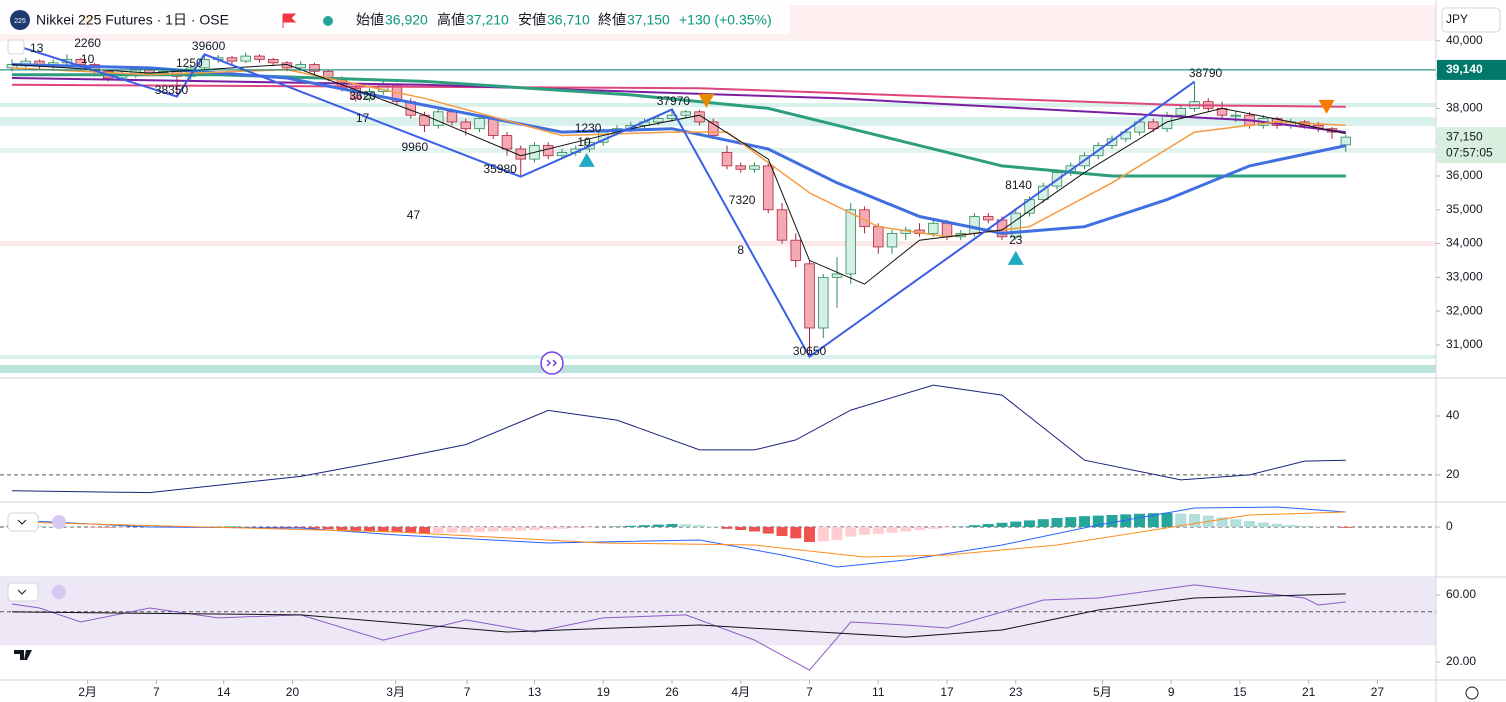 Image resolution: width=1506 pixels, height=702 pixels. Describe the element at coordinates (535, 692) in the screenshot. I see `x-tick-label: 13` at that location.